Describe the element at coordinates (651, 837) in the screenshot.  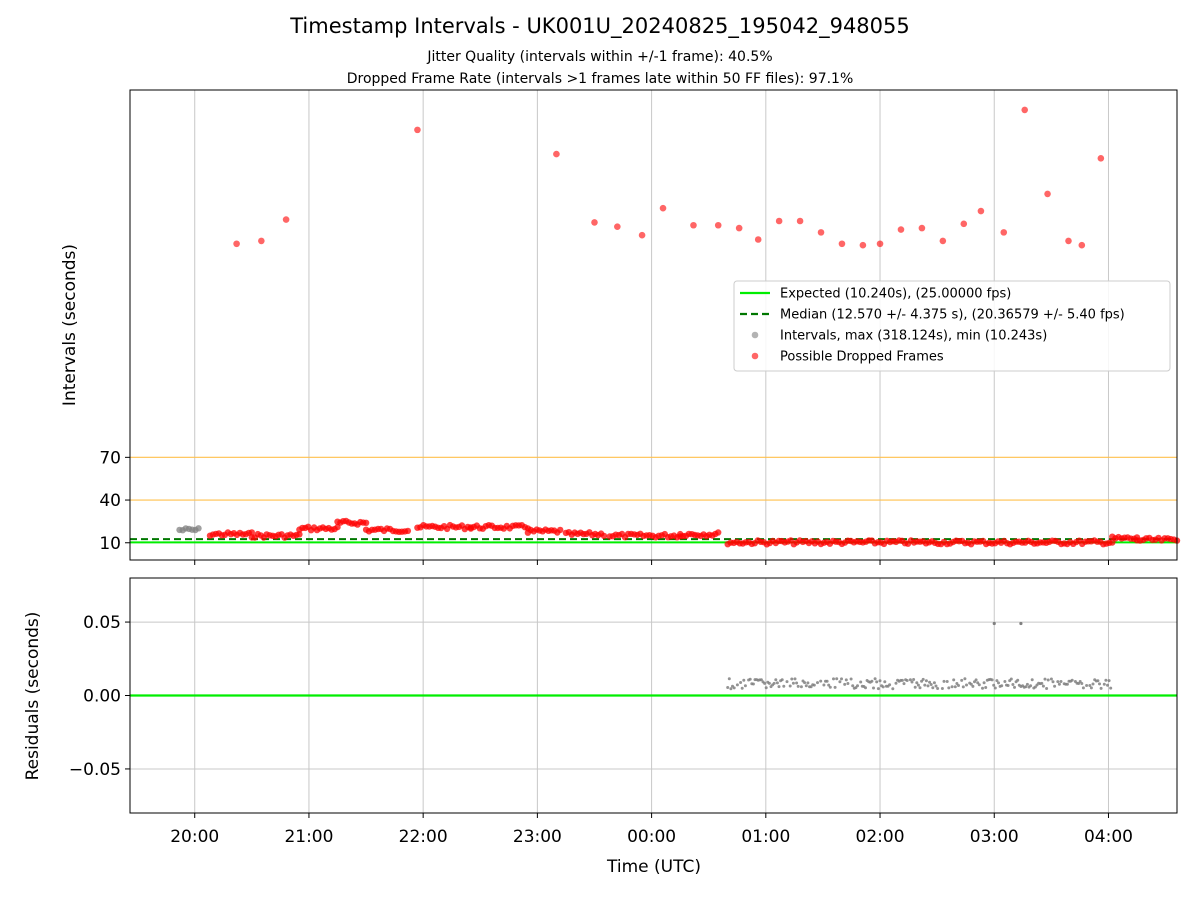
I see `x-tick-label: 00:00` at that location.